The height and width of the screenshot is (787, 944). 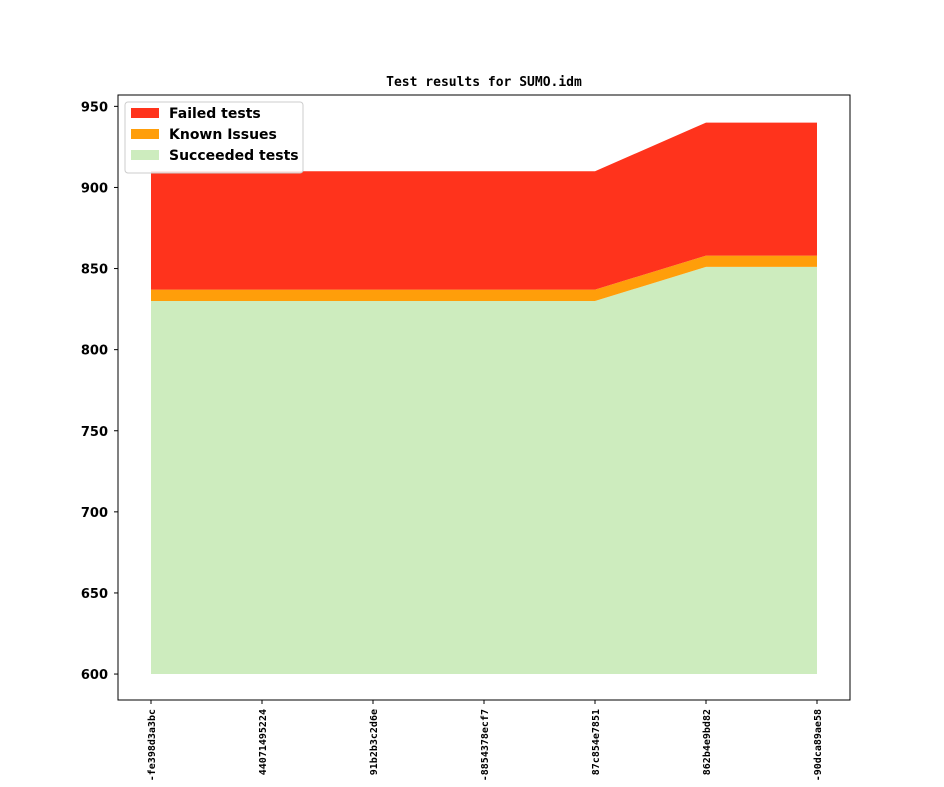 What do you see at coordinates (485, 745) in the screenshot?
I see `x-tick-label: -8854378ecf7` at bounding box center [485, 745].